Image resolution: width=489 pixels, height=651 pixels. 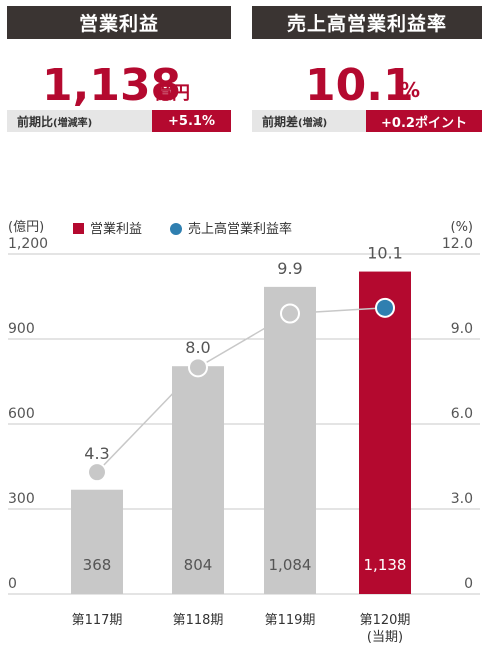 What do you see at coordinates (28, 244) in the screenshot?
I see `left-tick-label: 1,200` at bounding box center [28, 244].